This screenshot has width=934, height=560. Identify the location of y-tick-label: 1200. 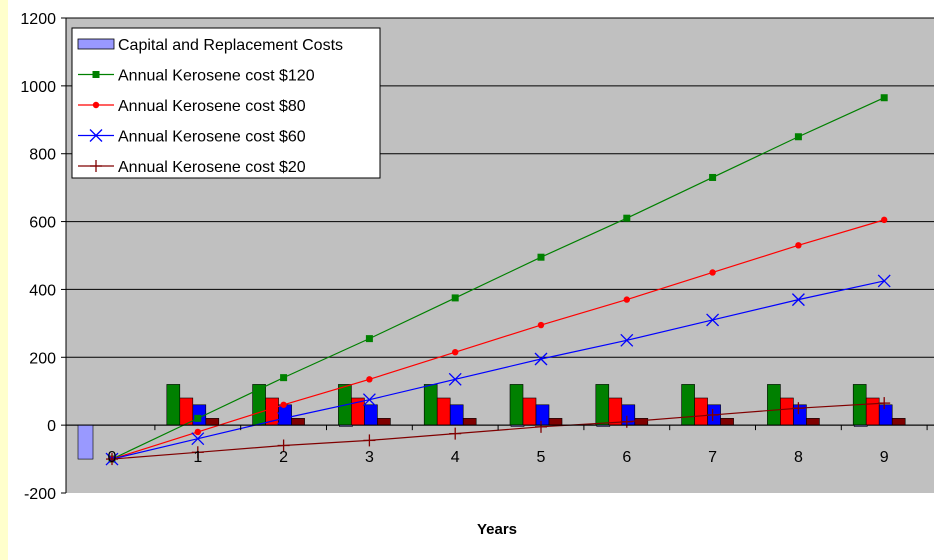
(38, 19).